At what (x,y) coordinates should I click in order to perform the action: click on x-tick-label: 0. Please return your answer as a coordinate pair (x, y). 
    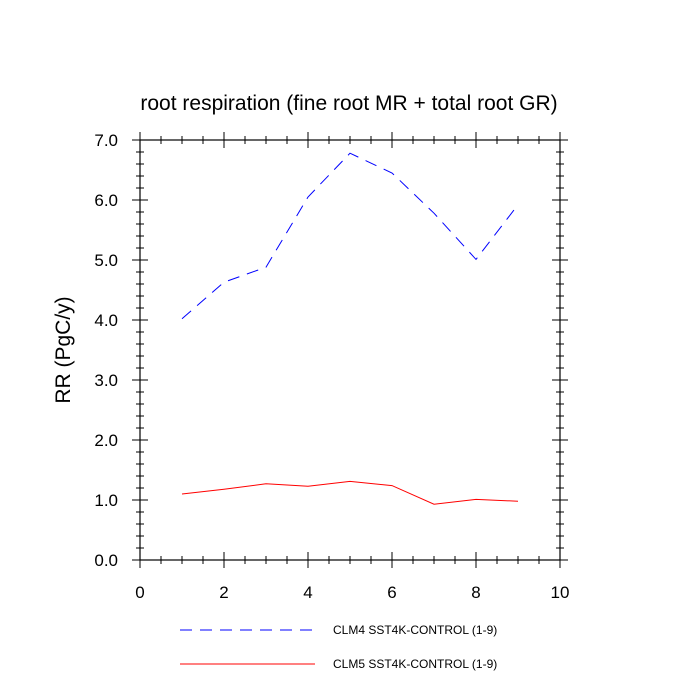
    Looking at the image, I should click on (139, 592).